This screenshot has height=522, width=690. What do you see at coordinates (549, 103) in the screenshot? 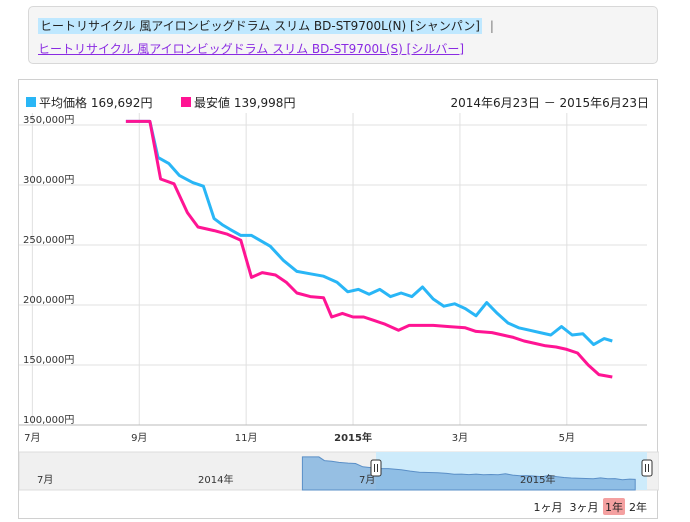
I see `date-range: 2014年6月23日 － 2015年6月23日` at bounding box center [549, 103].